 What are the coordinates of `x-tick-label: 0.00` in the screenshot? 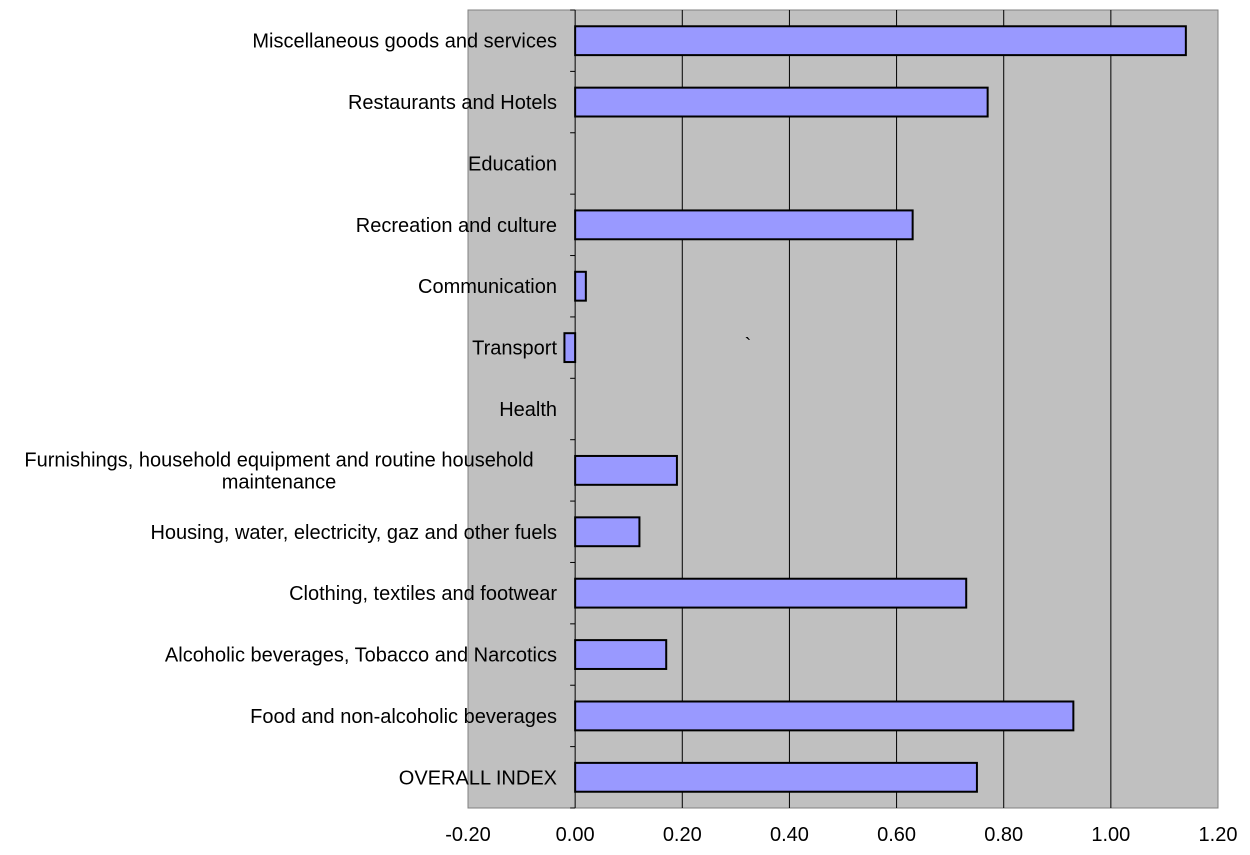 It's located at (575, 835).